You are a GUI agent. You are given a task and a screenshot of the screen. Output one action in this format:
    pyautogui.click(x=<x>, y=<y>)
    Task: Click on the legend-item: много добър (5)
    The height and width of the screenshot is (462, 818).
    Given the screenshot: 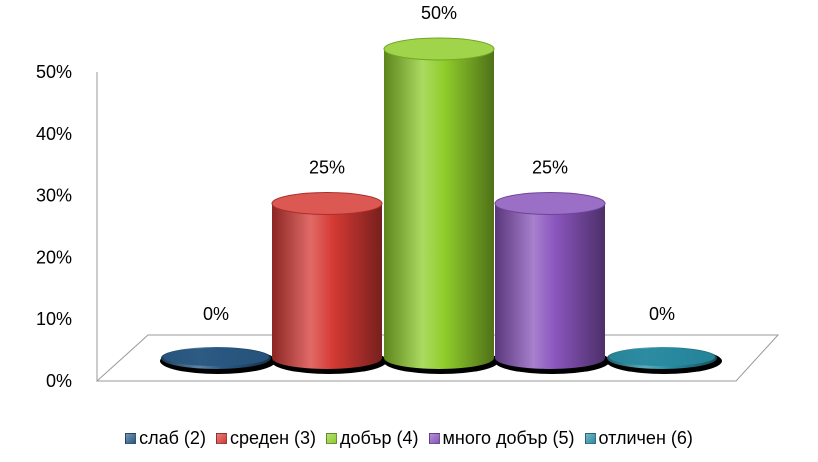 What is the action you would take?
    pyautogui.click(x=501, y=438)
    